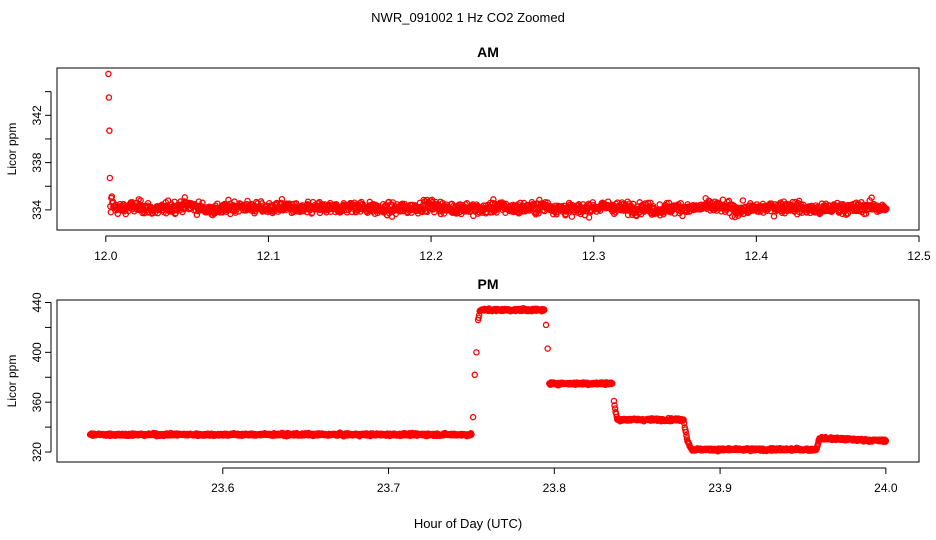  I want to click on panel-title: AM, so click(488, 52).